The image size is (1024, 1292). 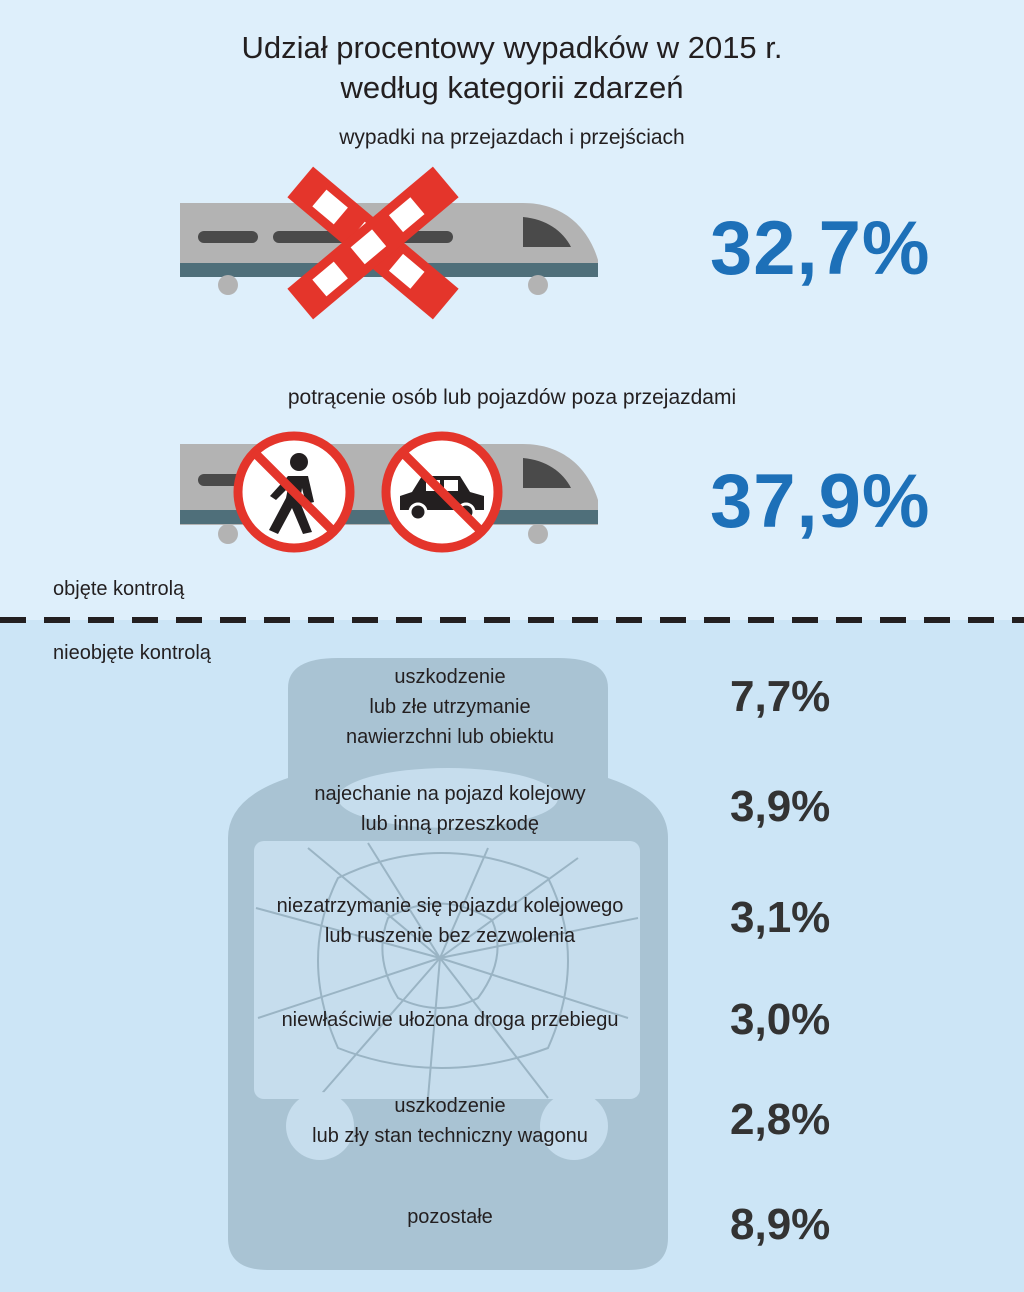 I want to click on label-line: lub zły stan techniczny wagonu, so click(x=450, y=1136).